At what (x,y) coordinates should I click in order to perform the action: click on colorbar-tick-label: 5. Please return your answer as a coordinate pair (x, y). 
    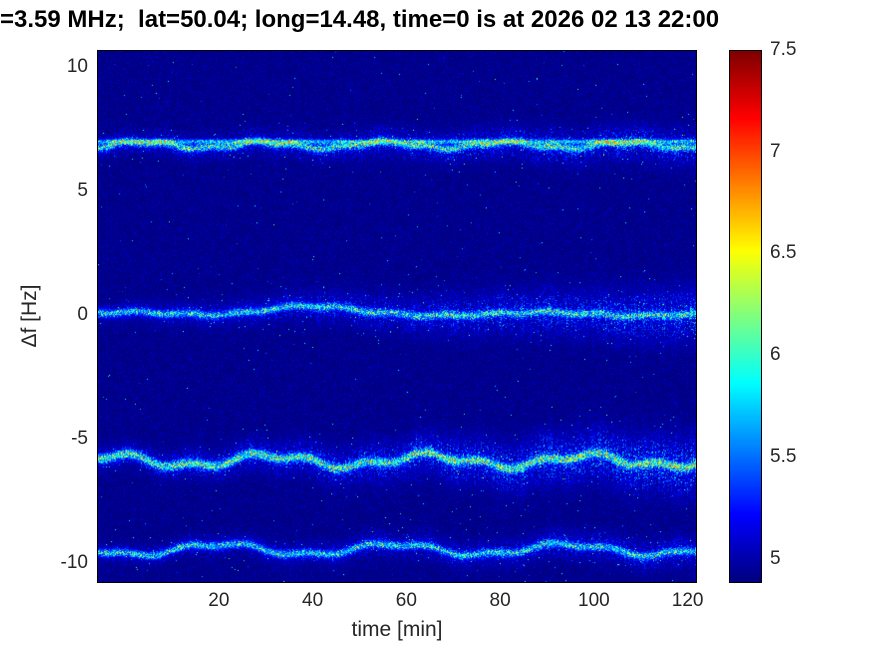
    Looking at the image, I should click on (775, 558).